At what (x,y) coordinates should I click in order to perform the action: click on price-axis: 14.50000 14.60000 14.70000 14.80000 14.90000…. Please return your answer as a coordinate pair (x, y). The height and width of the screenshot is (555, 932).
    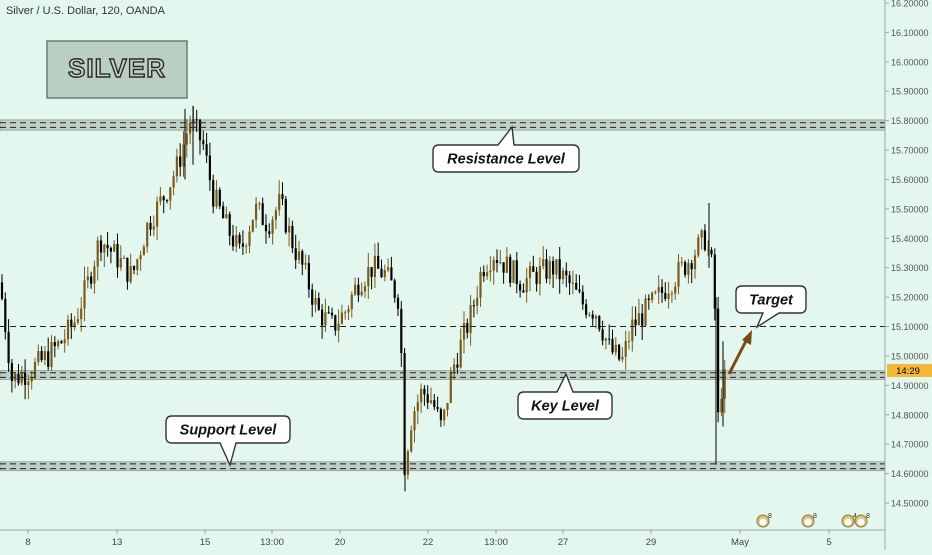
    Looking at the image, I should click on (907, 254).